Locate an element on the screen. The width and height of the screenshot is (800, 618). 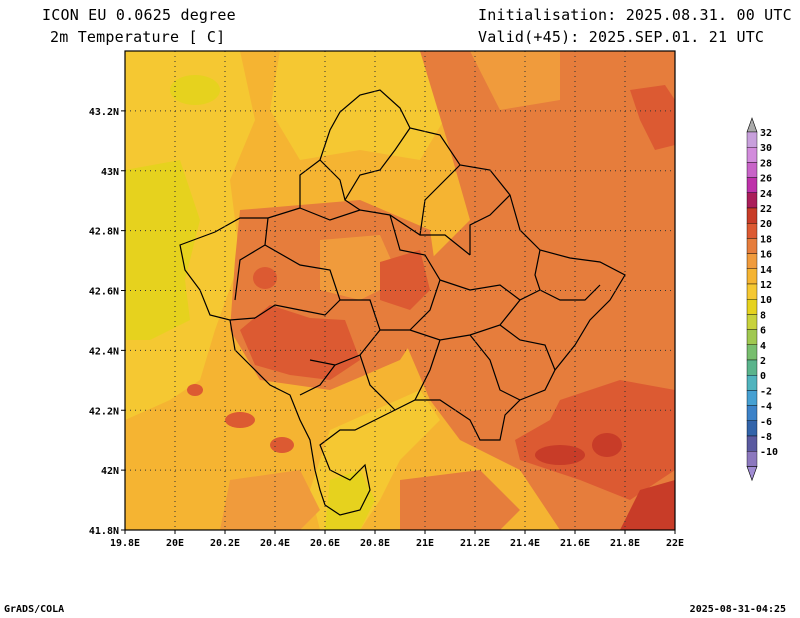
y-tick-label: 42.6N is located at coordinates (104, 292).